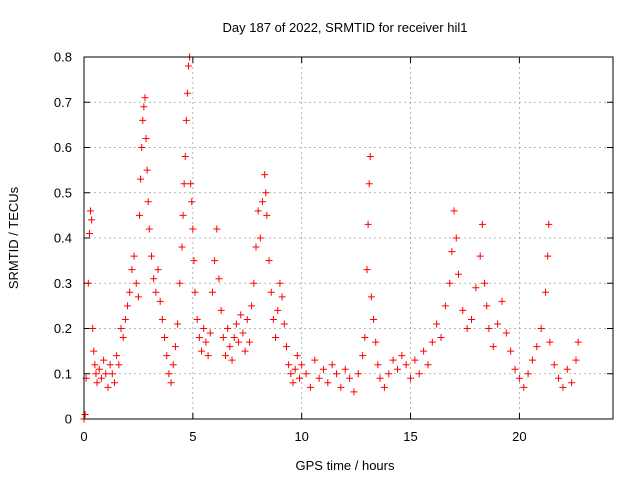 Image resolution: width=640 pixels, height=480 pixels. Describe the element at coordinates (301, 436) in the screenshot. I see `x-tick-label: 10` at that location.